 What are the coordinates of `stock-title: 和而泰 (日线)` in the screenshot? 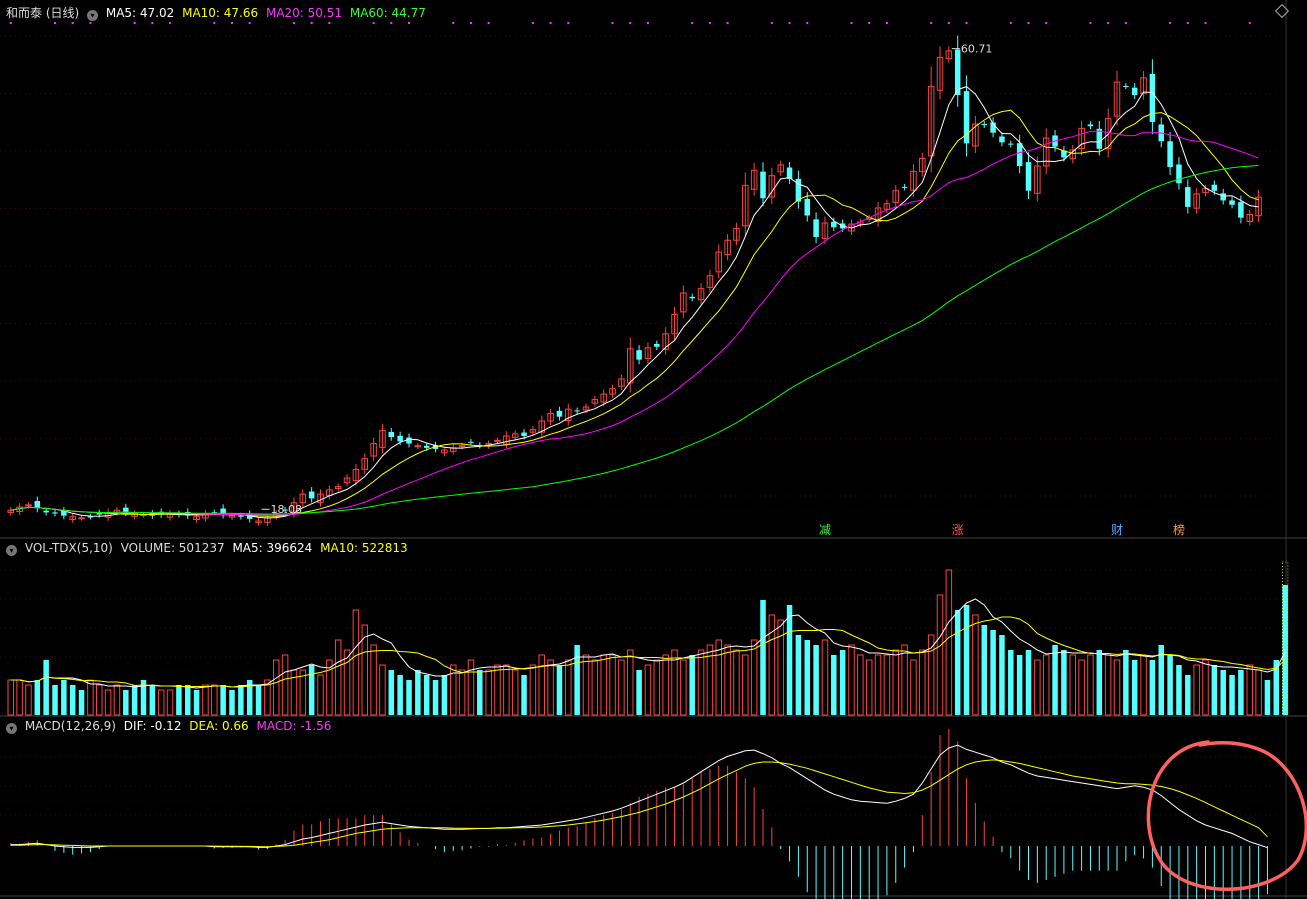 It's located at (43, 13).